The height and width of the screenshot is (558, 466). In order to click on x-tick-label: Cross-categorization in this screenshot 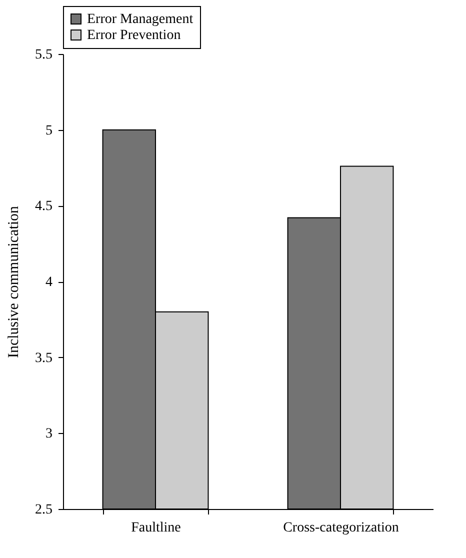, I will do `click(341, 528)`.